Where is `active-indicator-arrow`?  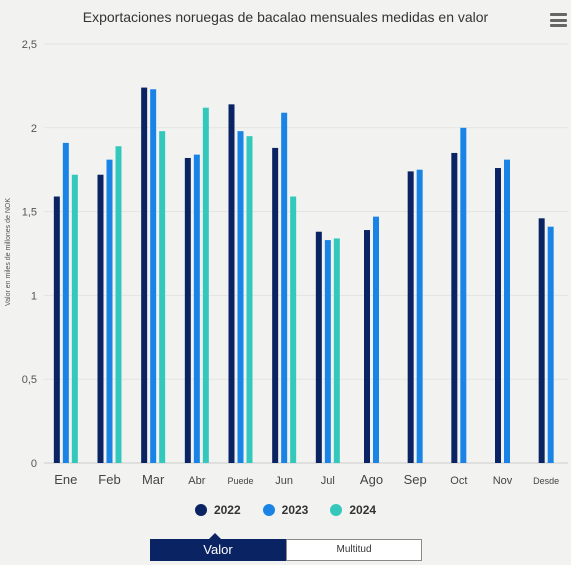
active-indicator-arrow is located at coordinates (215, 536).